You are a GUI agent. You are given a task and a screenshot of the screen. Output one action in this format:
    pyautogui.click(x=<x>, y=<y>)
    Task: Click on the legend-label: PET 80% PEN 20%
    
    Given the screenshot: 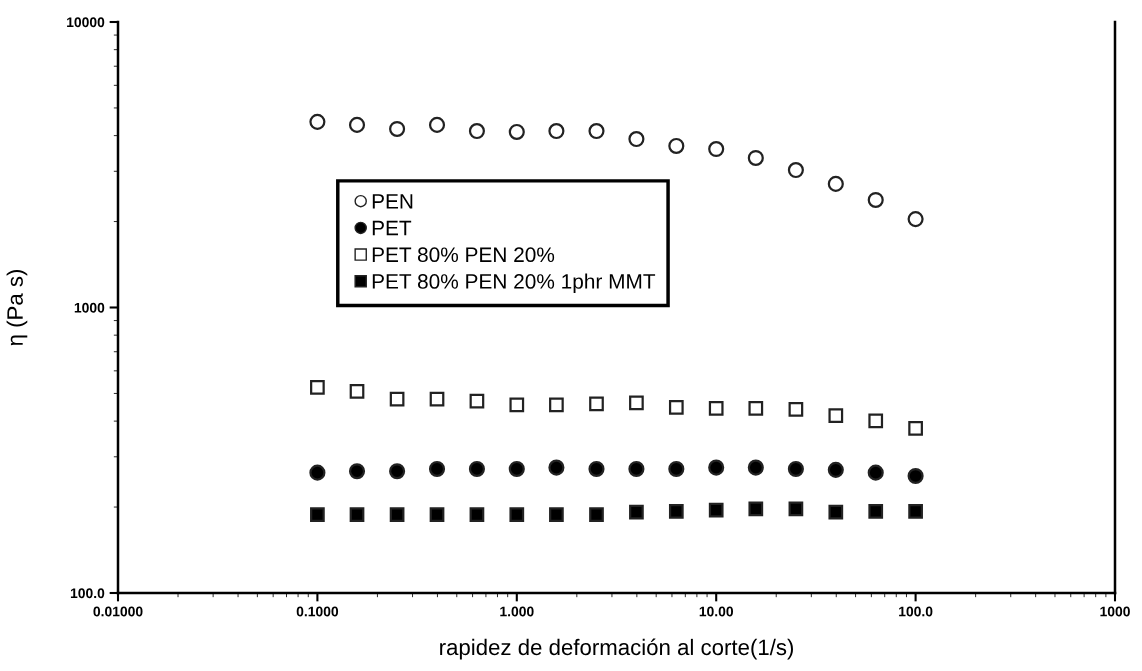 What is the action you would take?
    pyautogui.click(x=463, y=255)
    